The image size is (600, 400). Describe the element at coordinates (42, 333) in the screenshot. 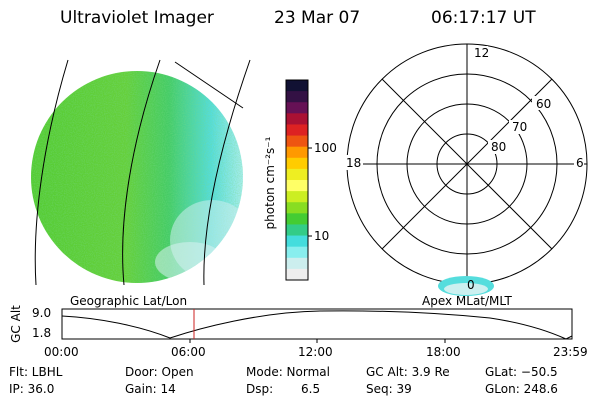

I see `alt-tick-1.8: 1.8` at that location.